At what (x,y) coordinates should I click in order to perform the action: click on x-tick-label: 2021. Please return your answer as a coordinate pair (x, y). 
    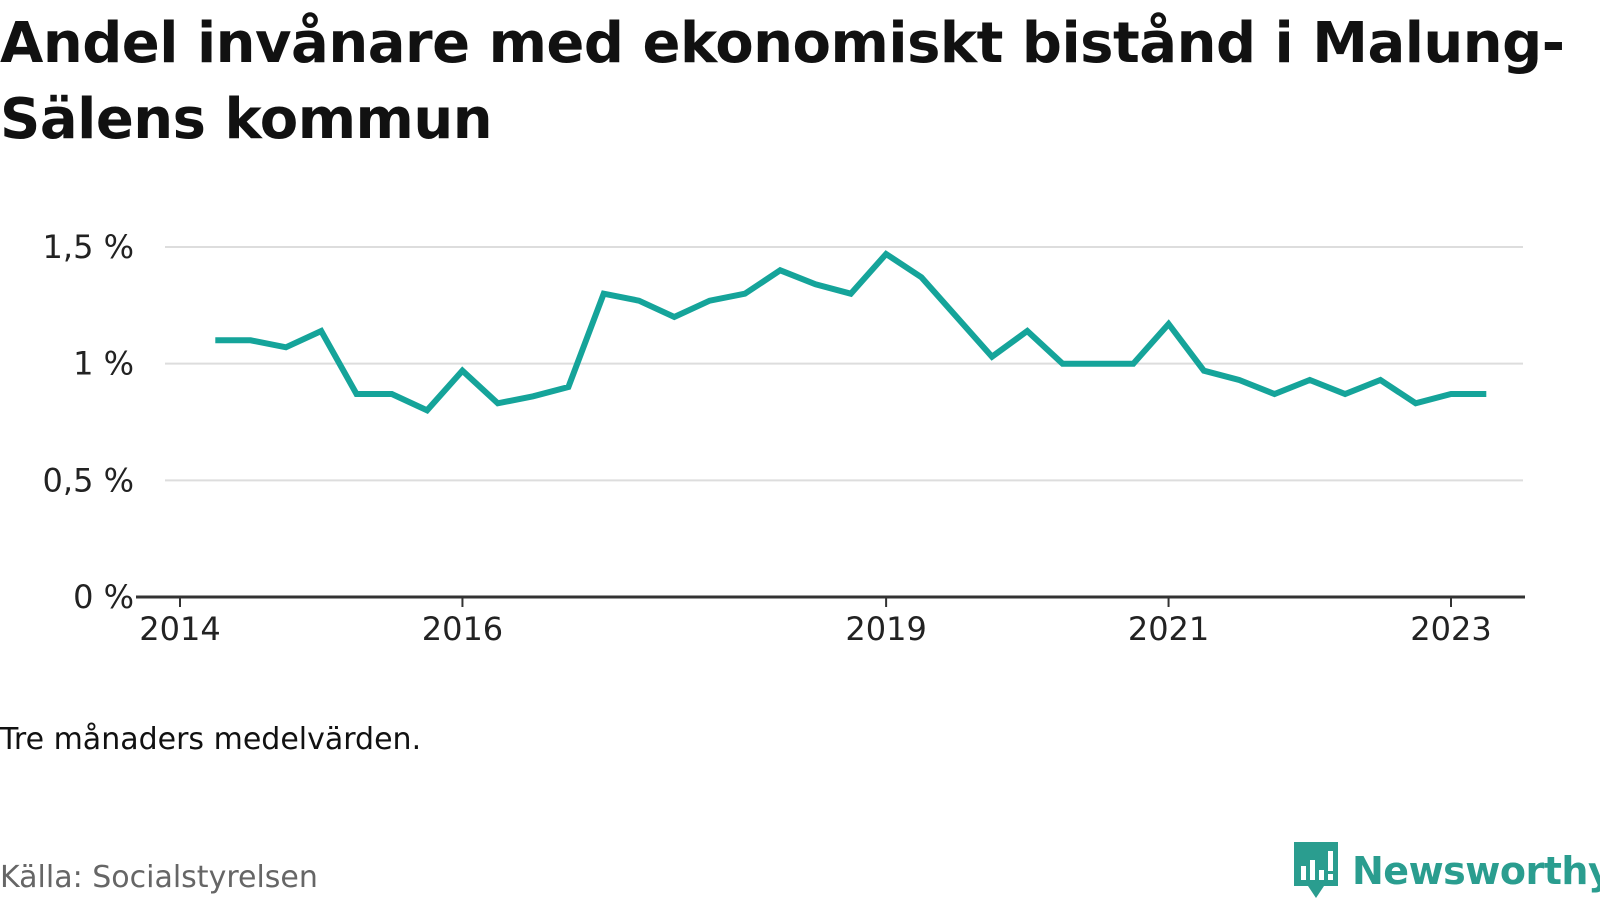
    Looking at the image, I should click on (1168, 629).